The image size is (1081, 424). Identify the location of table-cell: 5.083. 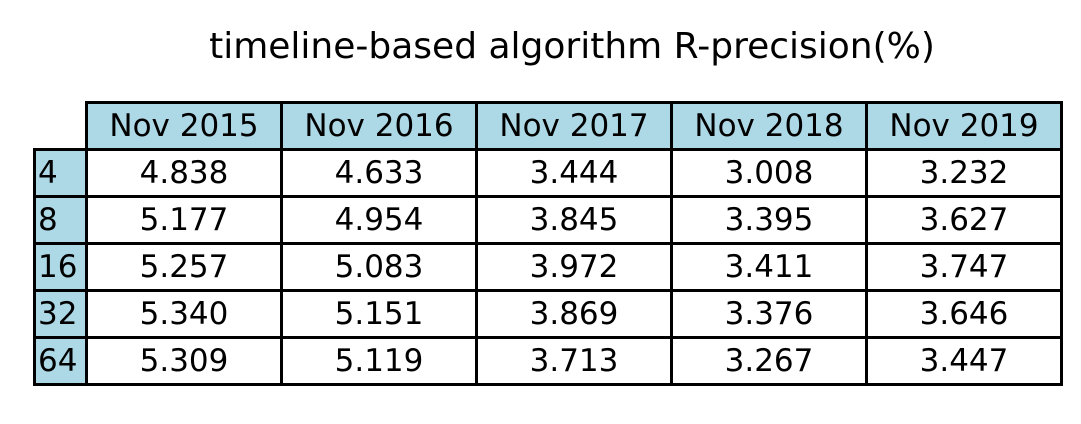
(379, 267).